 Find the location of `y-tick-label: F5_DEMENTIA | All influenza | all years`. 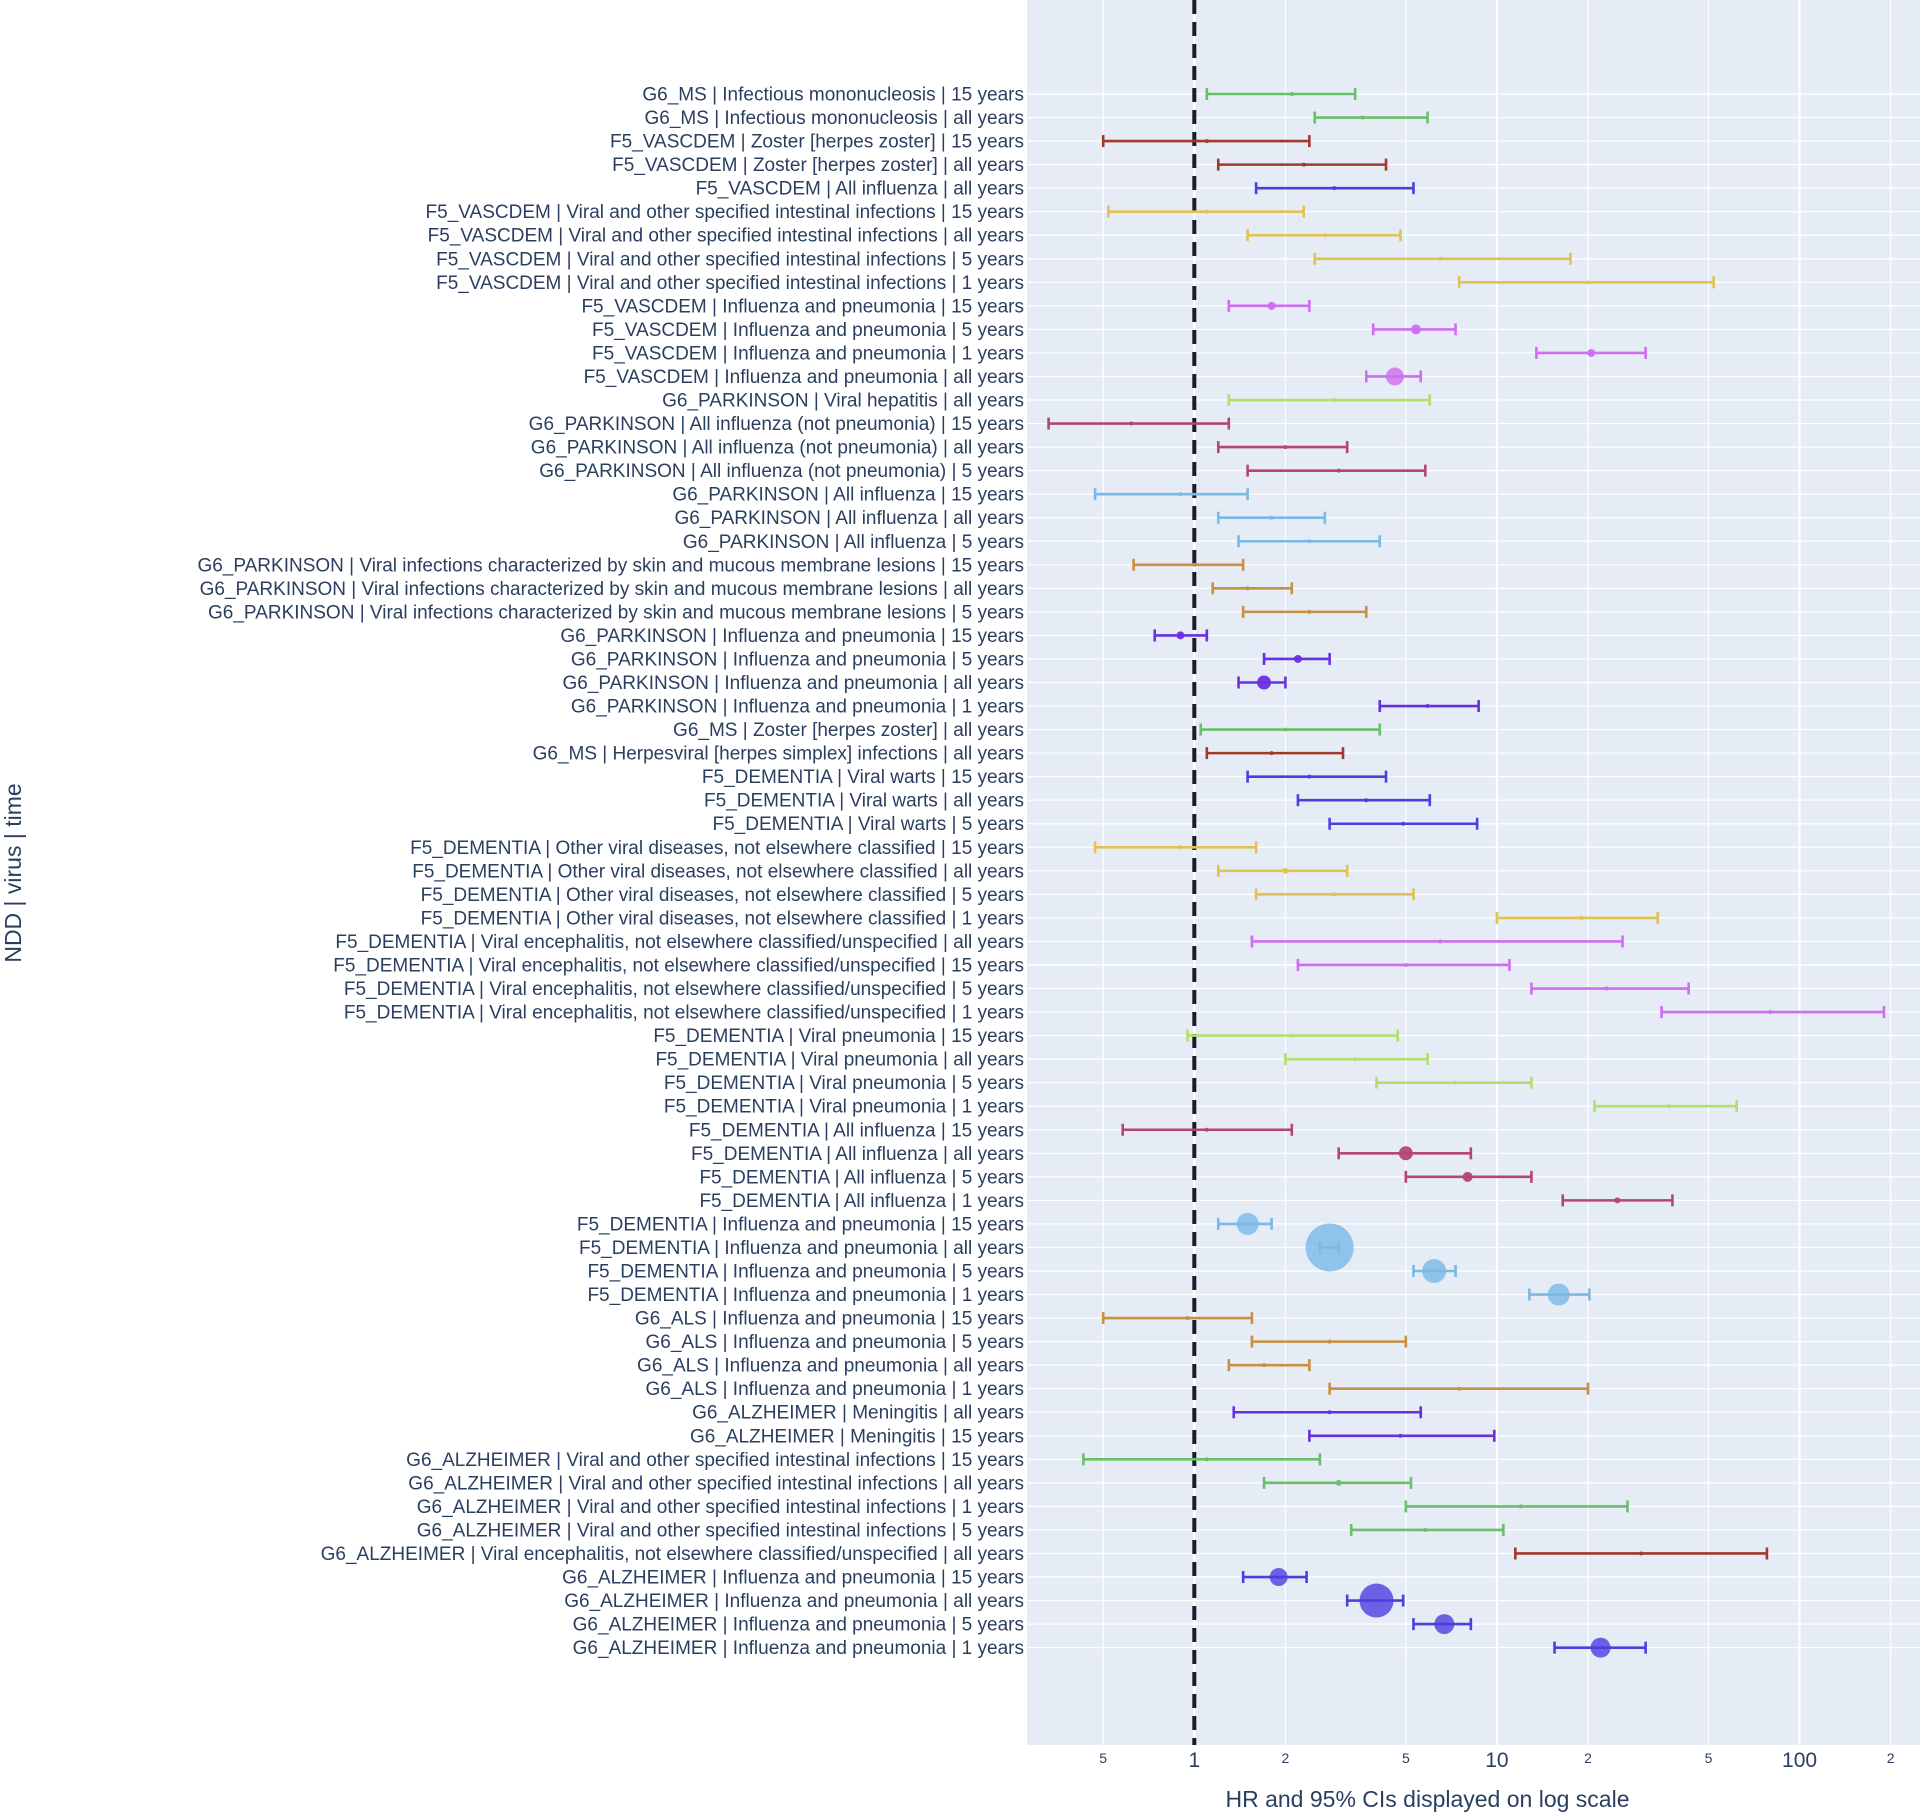

y-tick-label: F5_DEMENTIA | All influenza | all years is located at coordinates (857, 1154).